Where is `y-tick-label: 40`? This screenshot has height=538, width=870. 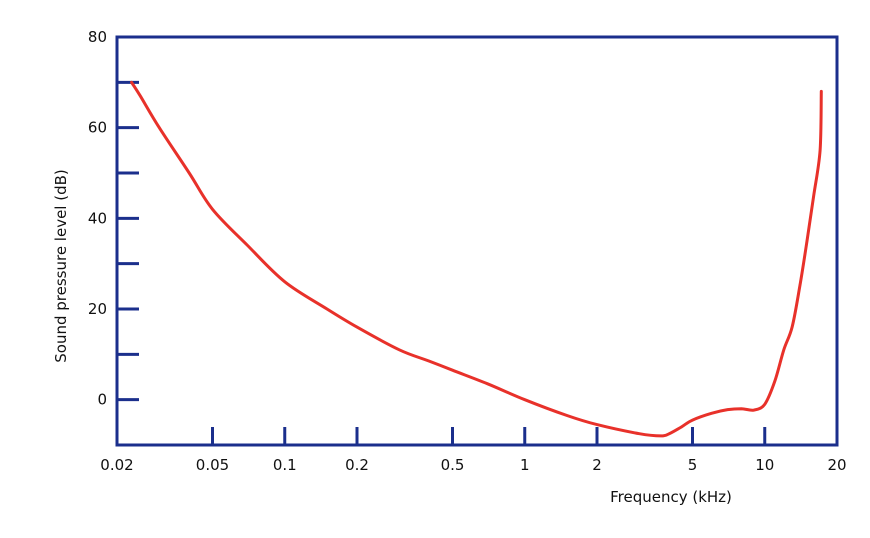
y-tick-label: 40 is located at coordinates (97, 218).